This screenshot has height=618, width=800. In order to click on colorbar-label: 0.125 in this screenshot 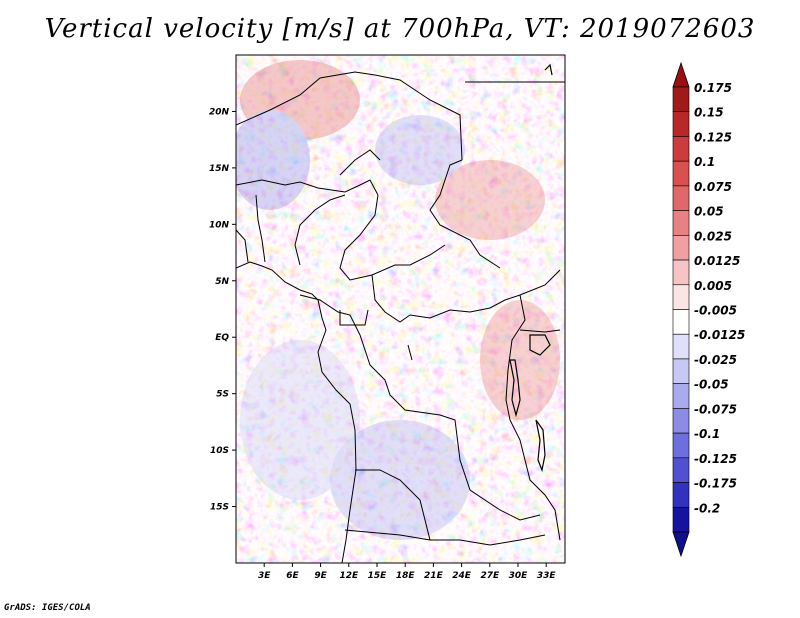, I will do `click(713, 137)`.